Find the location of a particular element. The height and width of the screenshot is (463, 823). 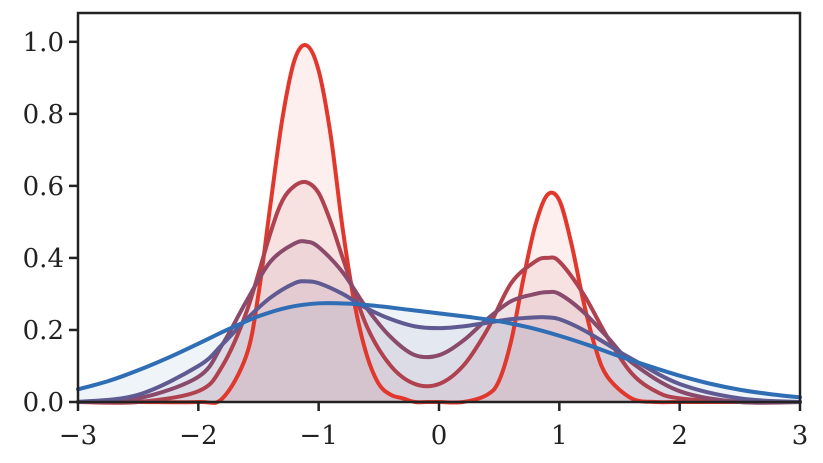

y-tick-label: 0.4 is located at coordinates (43, 259).